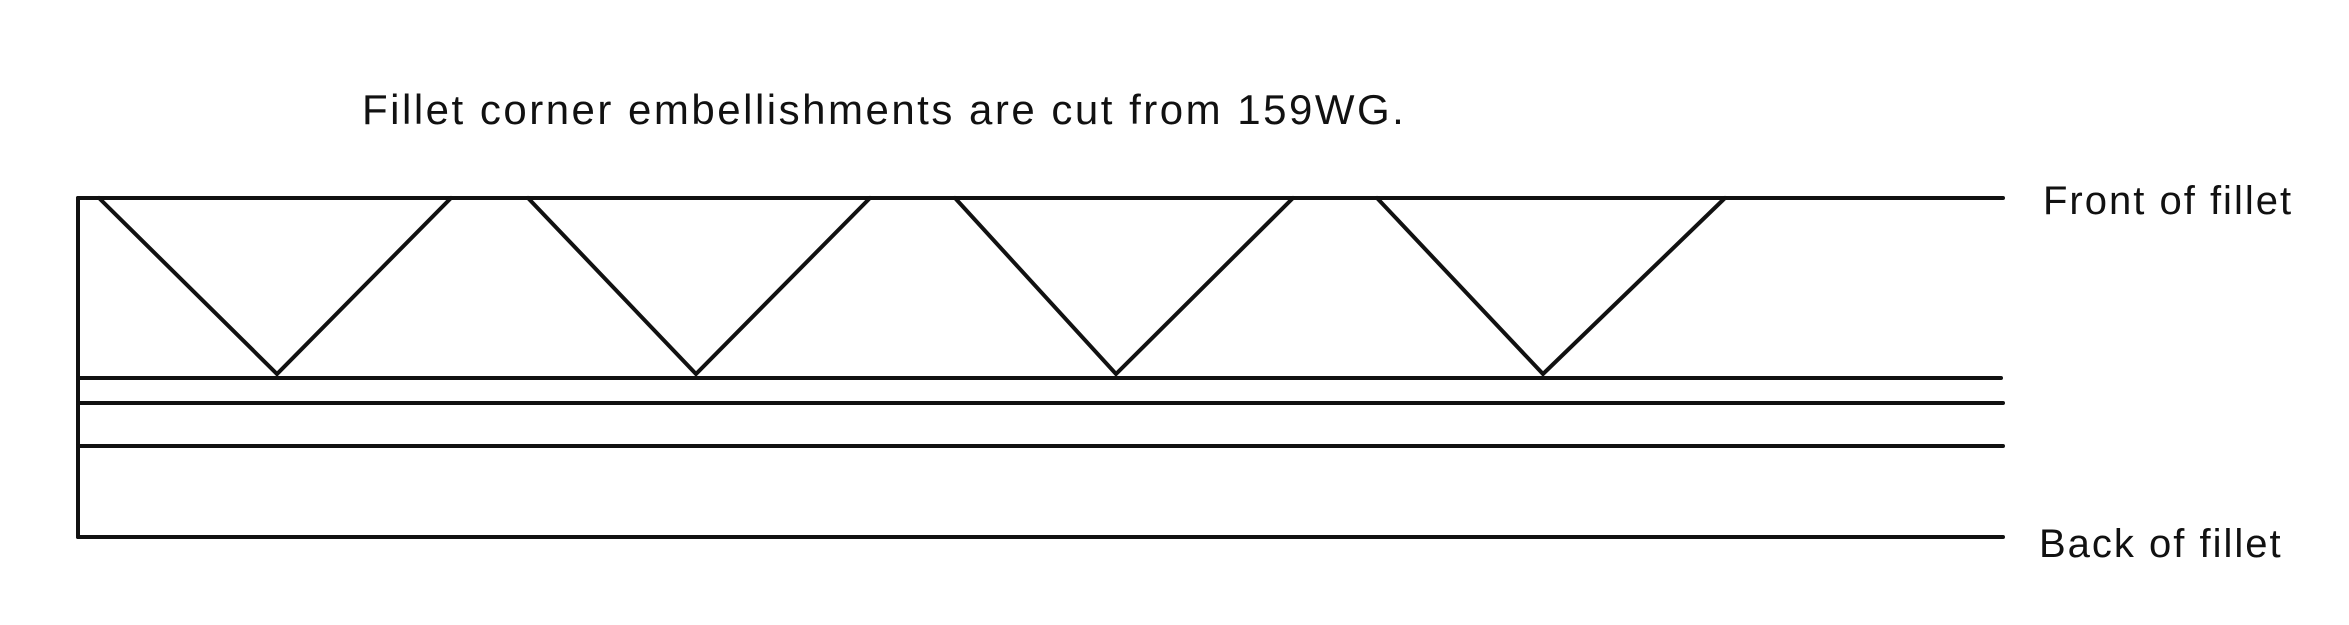 The image size is (2349, 625). Describe the element at coordinates (2168, 201) in the screenshot. I see `front-of-fillet-label: Front of fillet` at that location.